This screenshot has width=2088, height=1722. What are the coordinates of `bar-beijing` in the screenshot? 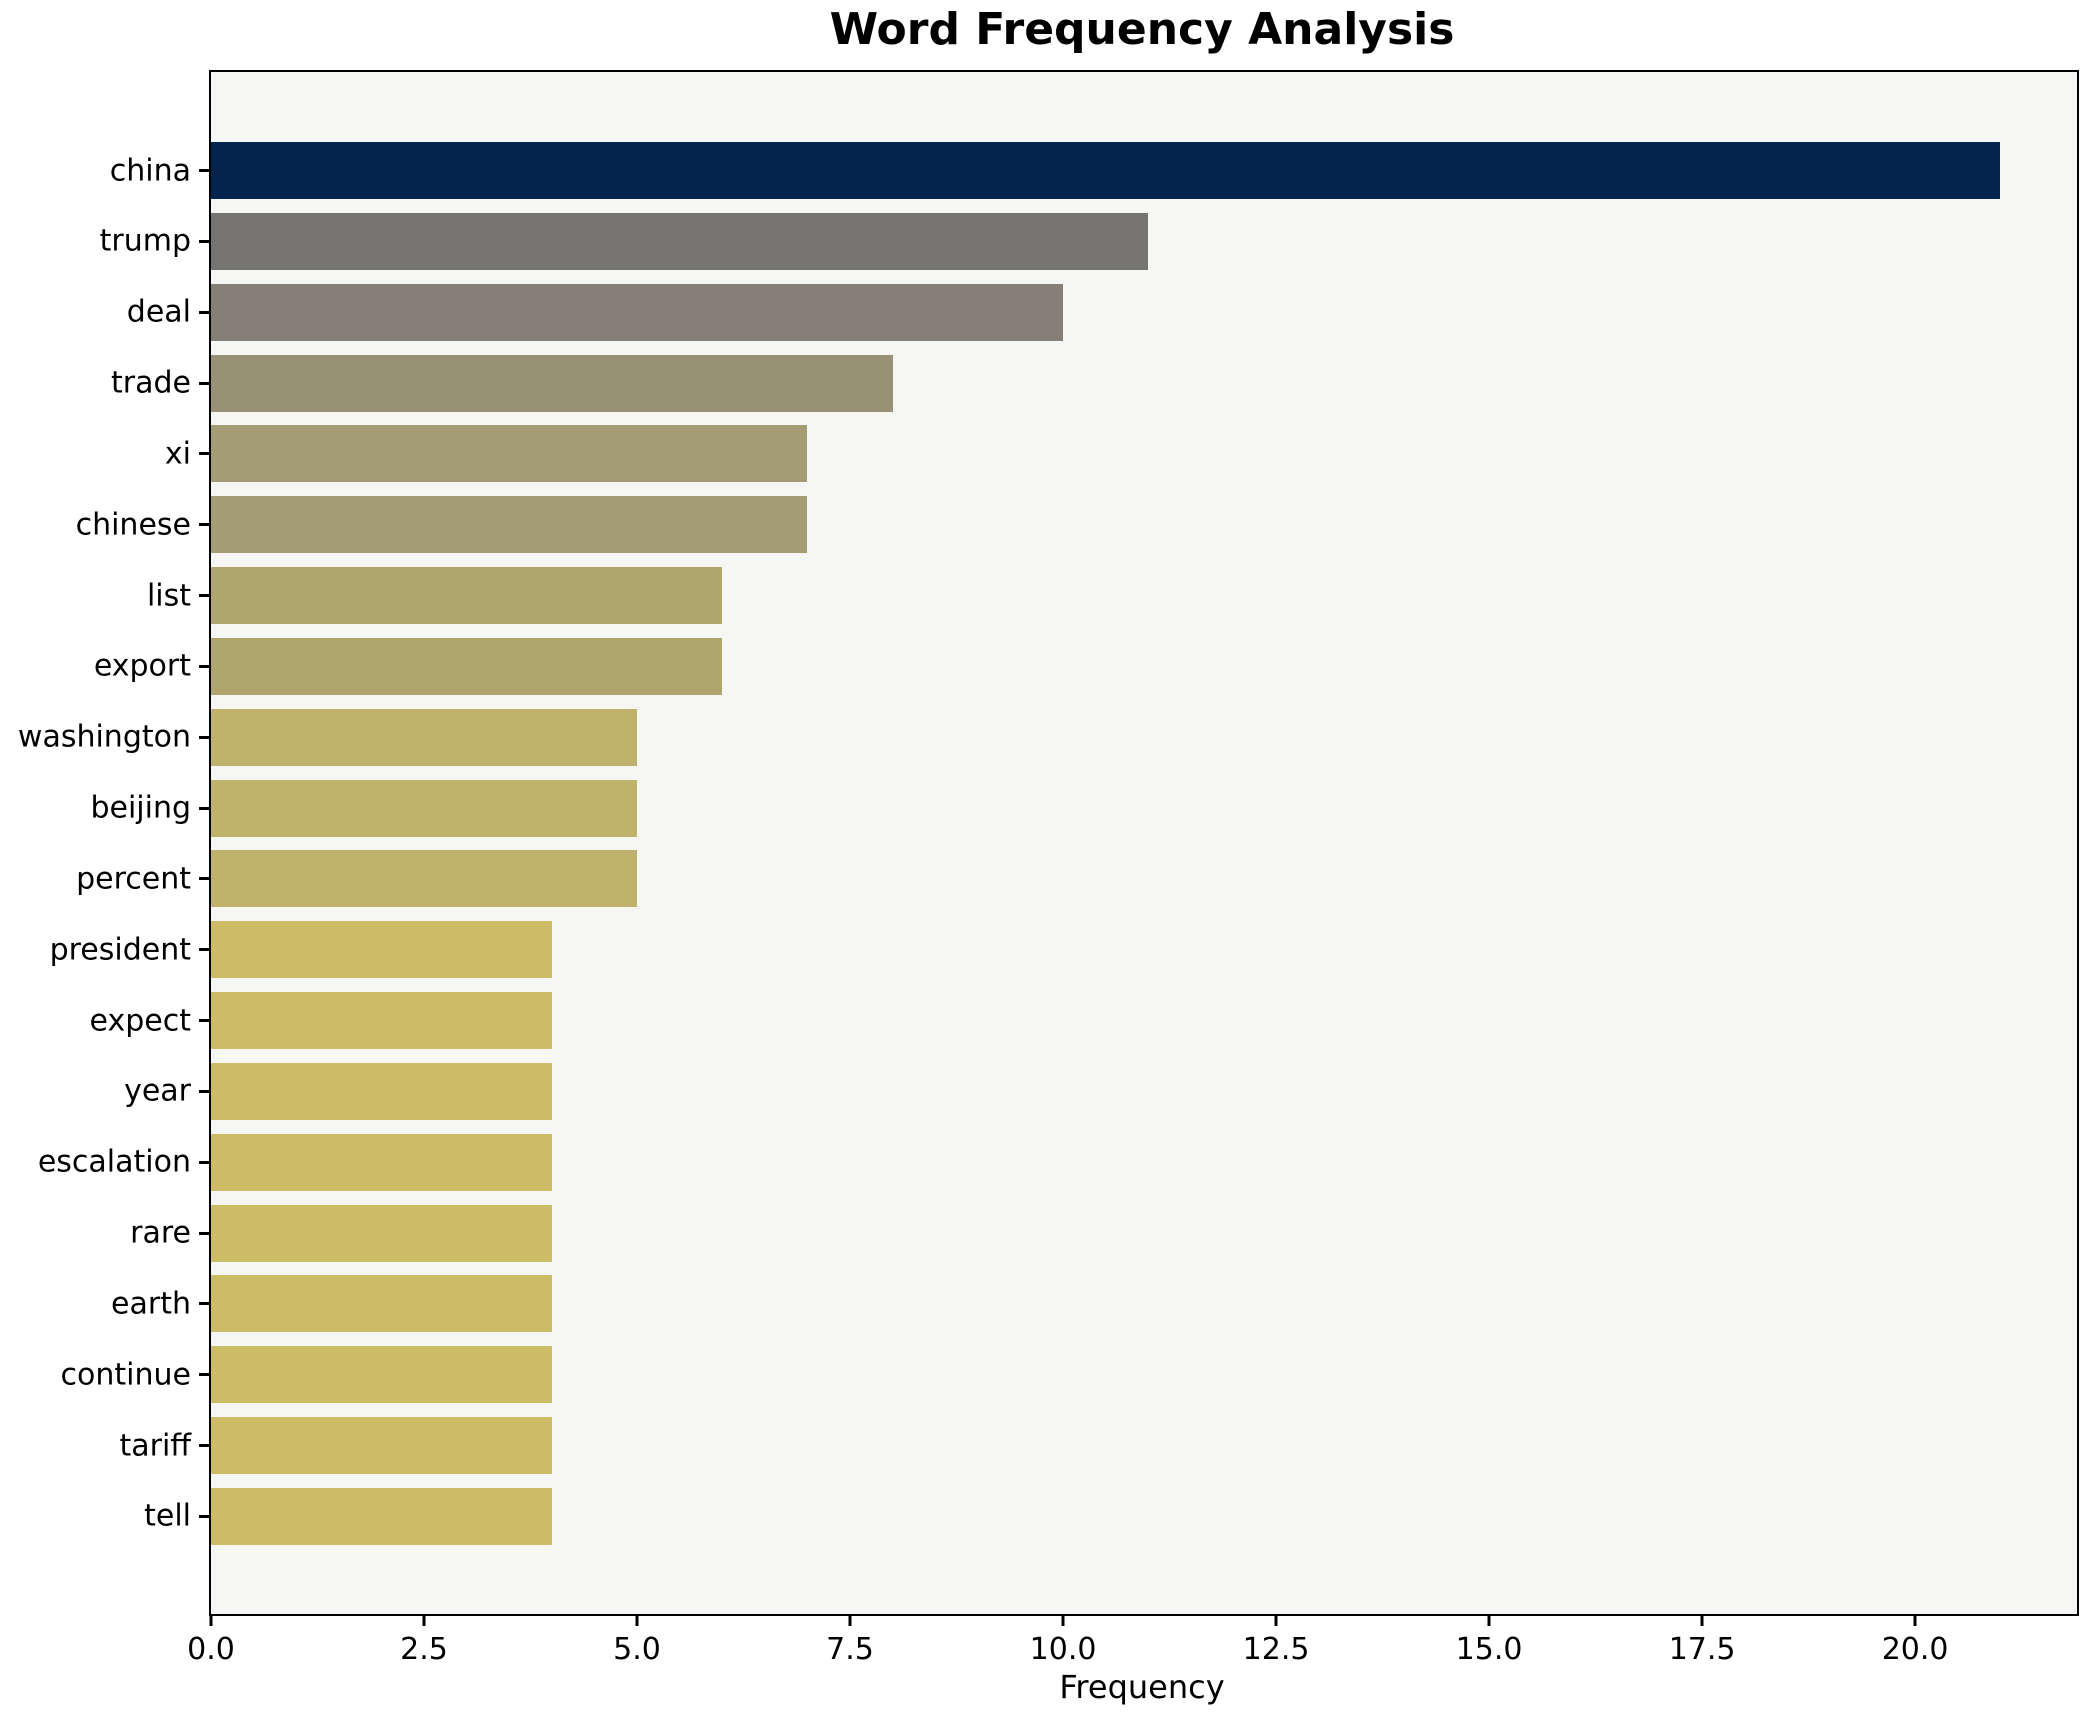 It's located at (424, 808).